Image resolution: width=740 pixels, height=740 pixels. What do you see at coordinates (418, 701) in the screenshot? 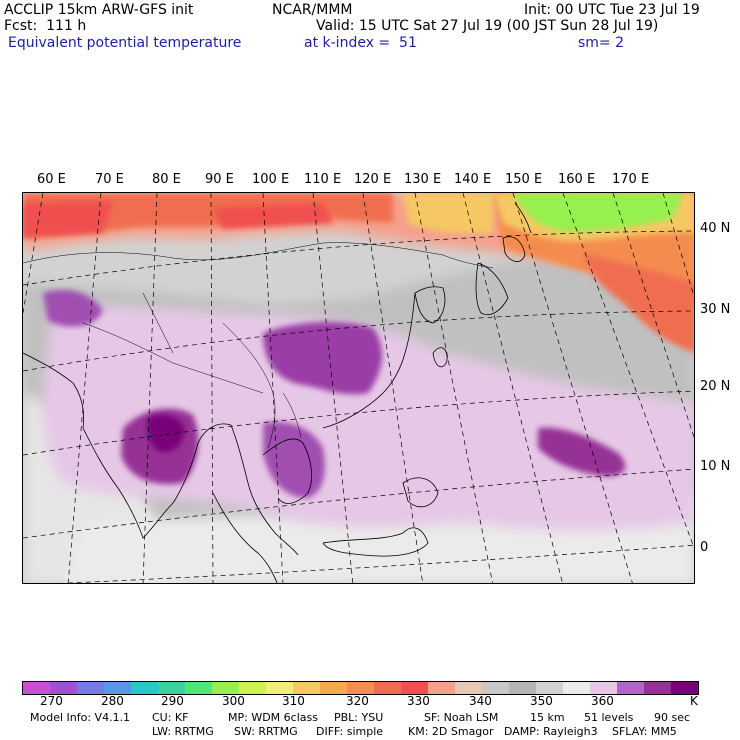
I see `colorbar-tick-label: 330` at bounding box center [418, 701].